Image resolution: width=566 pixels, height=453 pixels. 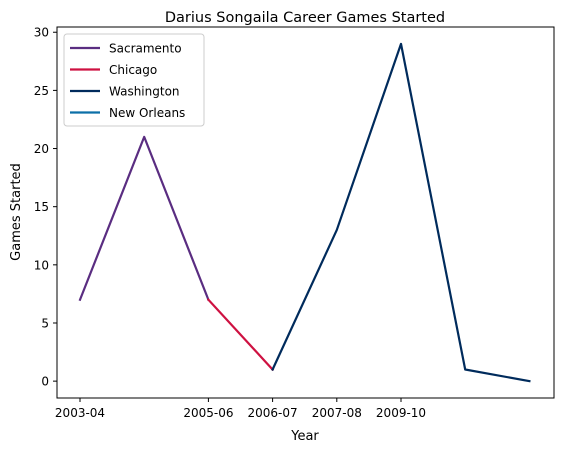 I want to click on x-tick-label: 2007-08, so click(x=337, y=413).